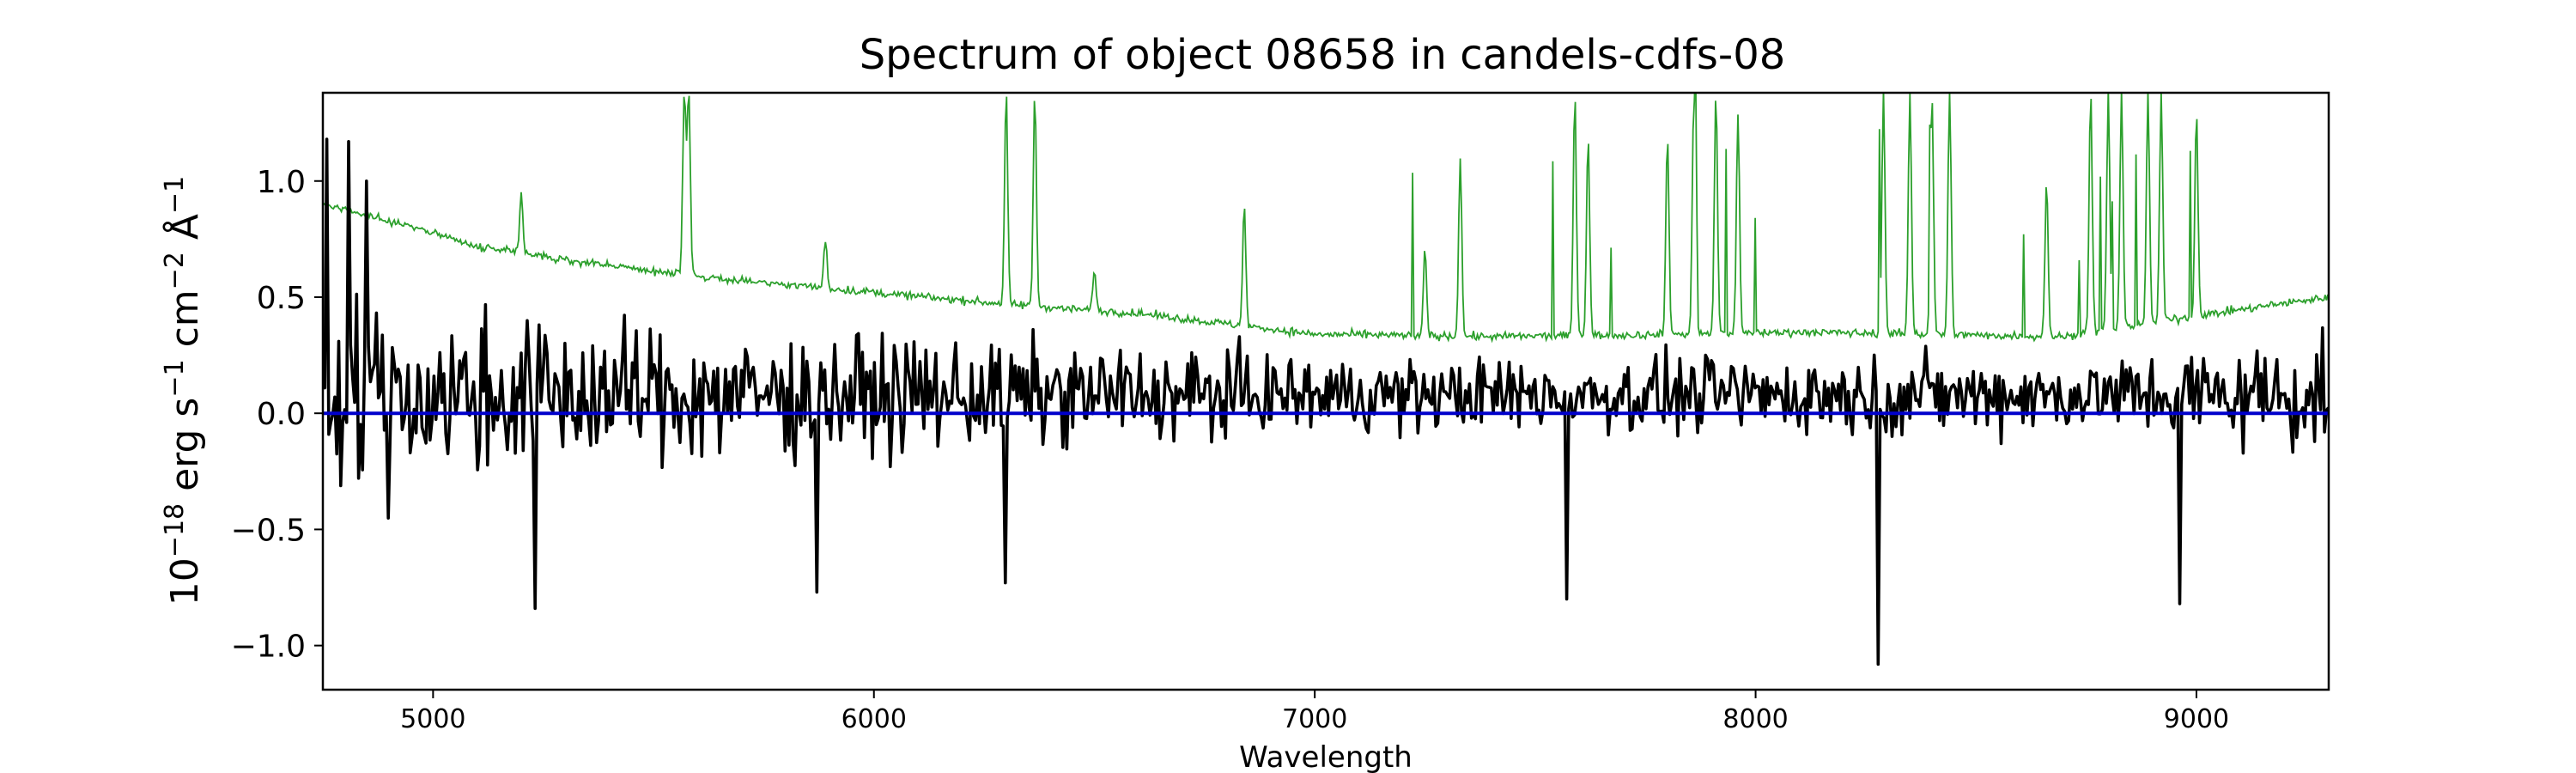  Describe the element at coordinates (281, 182) in the screenshot. I see `y-tick-label: 1.0` at that location.